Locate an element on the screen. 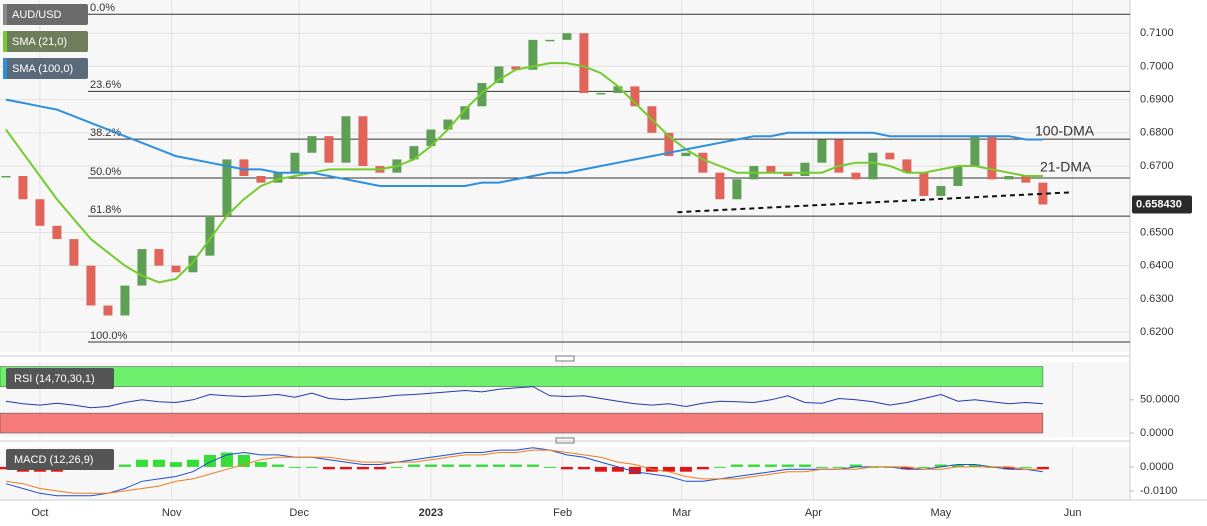 This screenshot has height=526, width=1207. y-tick-label: 0.6300 is located at coordinates (1157, 299).